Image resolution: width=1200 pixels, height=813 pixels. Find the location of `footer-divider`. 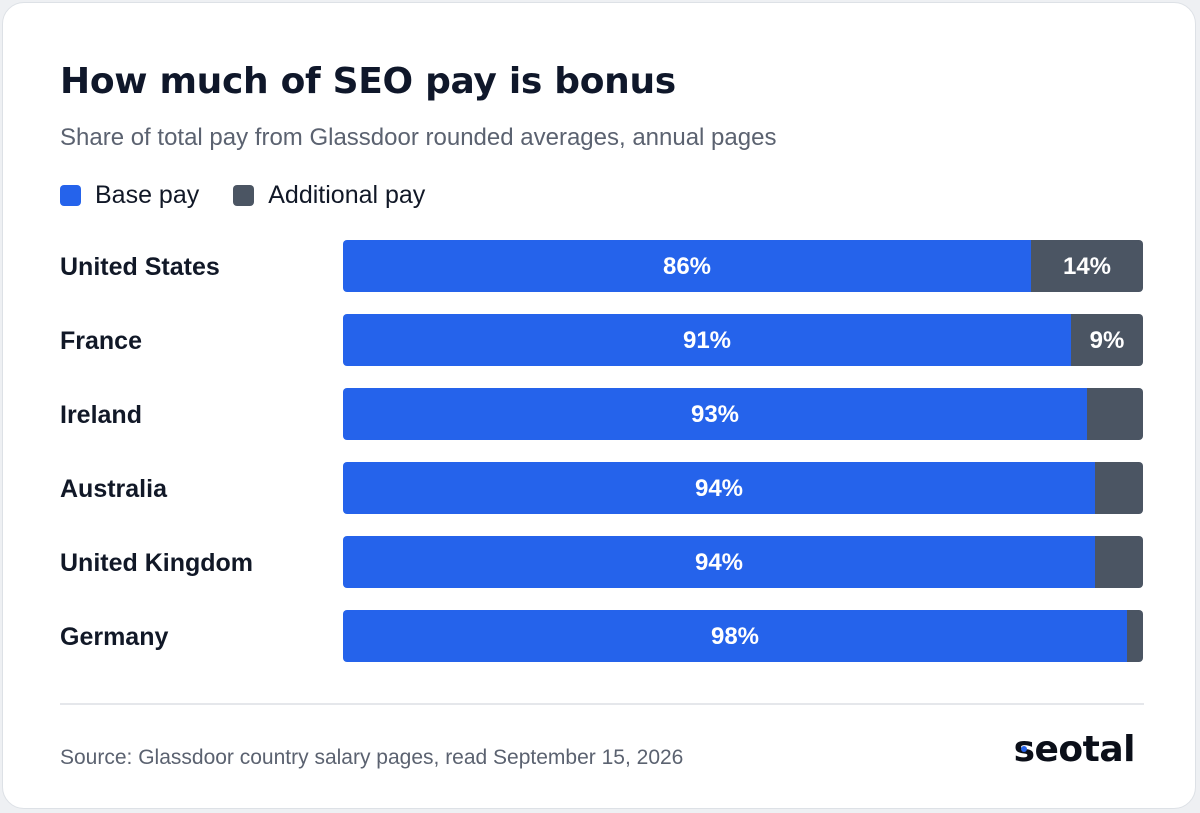

footer-divider is located at coordinates (602, 704).